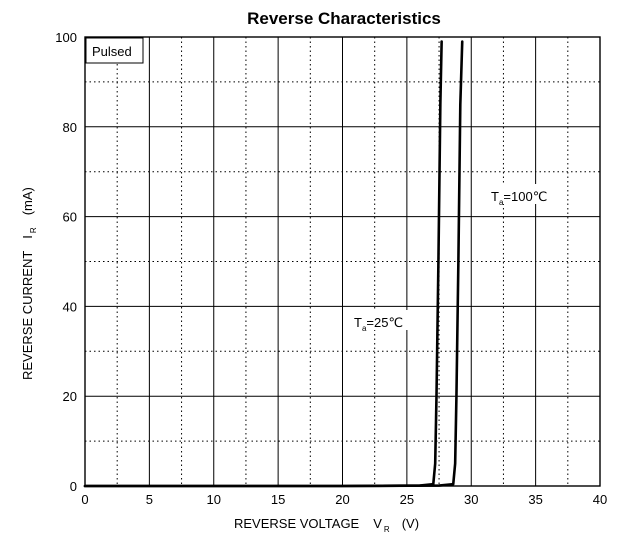 The width and height of the screenshot is (621, 539). I want to click on series-label-100c-T: T, so click(495, 196).